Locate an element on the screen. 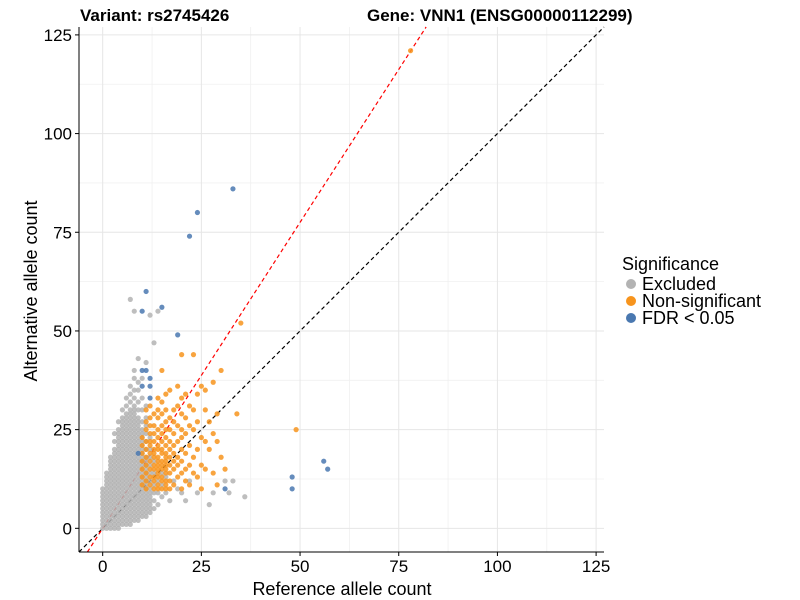  legend-swatch-non-significant is located at coordinates (631, 301).